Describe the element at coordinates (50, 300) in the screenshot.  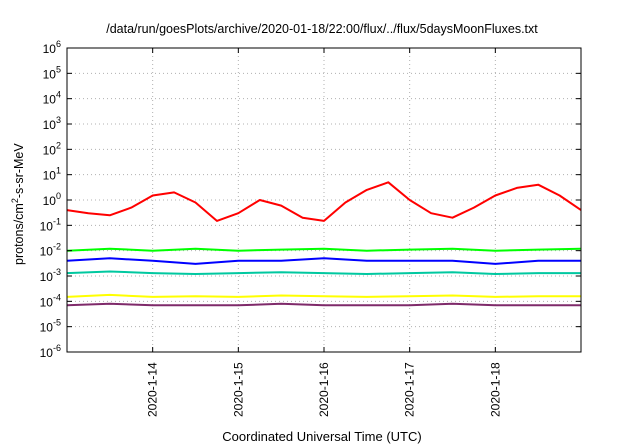
I see `y-tick-label: 10⁻⁴` at that location.